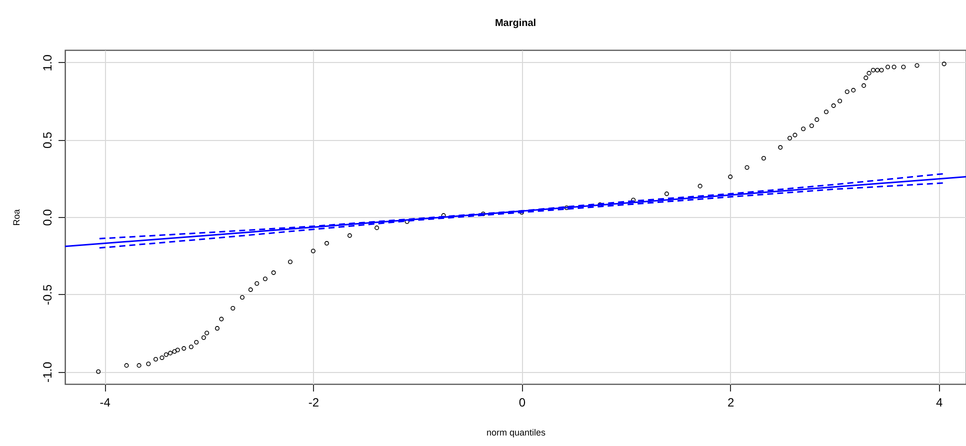 The image size is (966, 446). I want to click on y-tick-label: -1.0, so click(47, 371).